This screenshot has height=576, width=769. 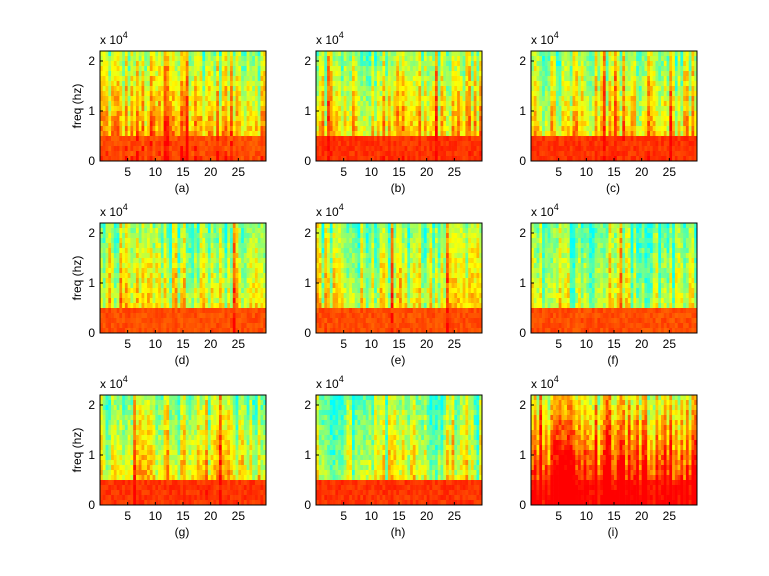 What do you see at coordinates (398, 188) in the screenshot?
I see `subplot-caption: (b)` at bounding box center [398, 188].